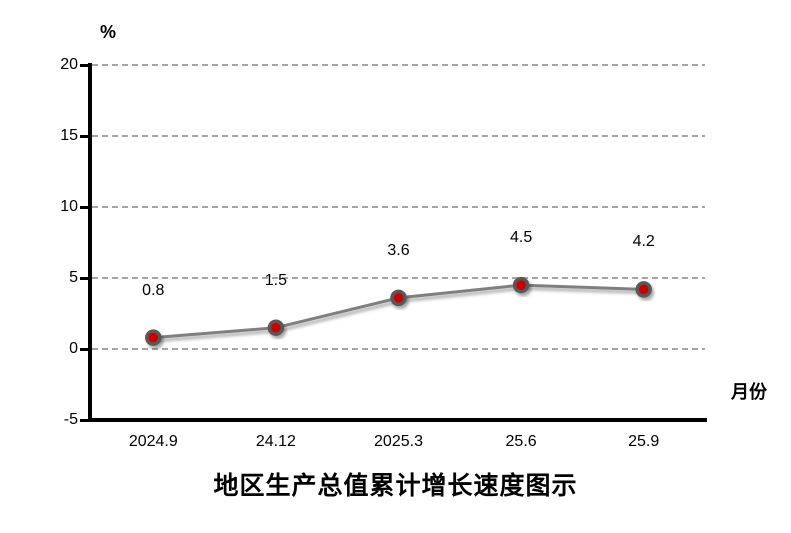 This screenshot has width=791, height=533. I want to click on data-point-label: 4.5, so click(521, 238).